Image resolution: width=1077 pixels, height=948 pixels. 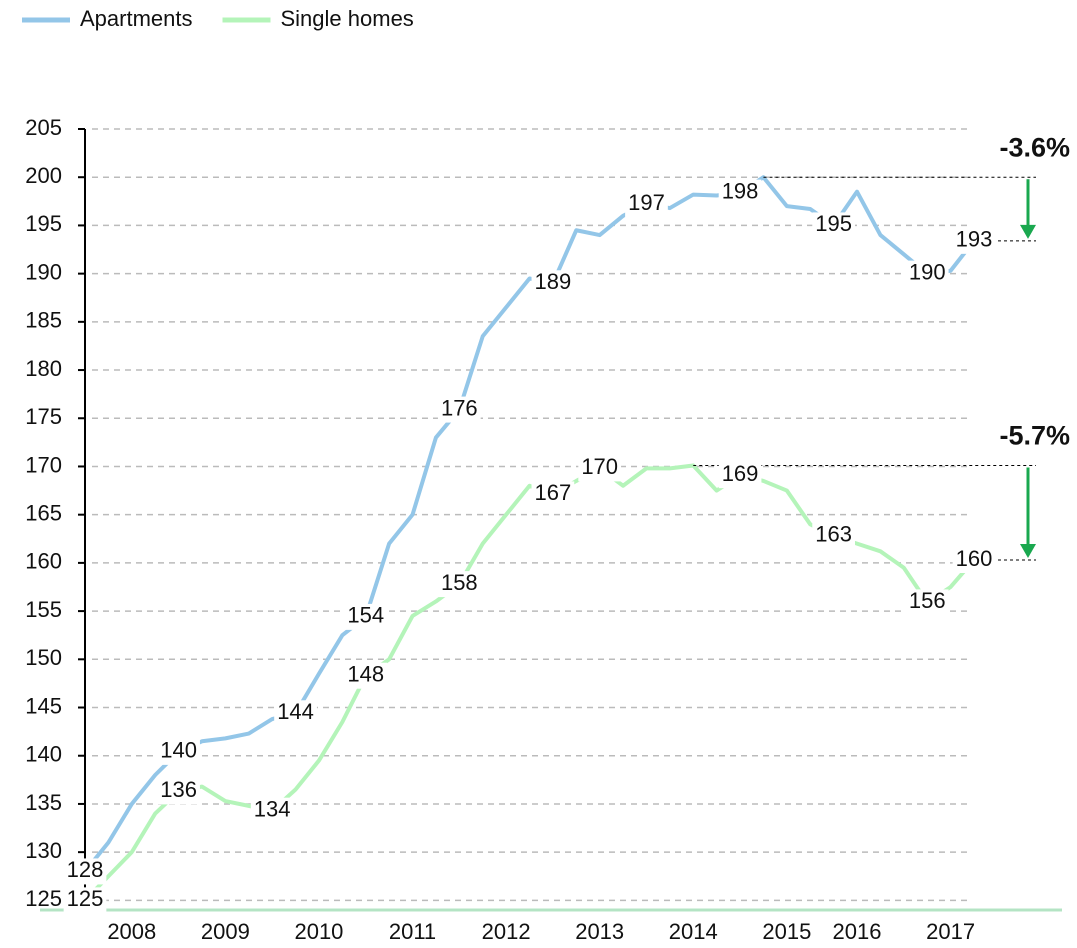 I want to click on value-label: 156, so click(x=927, y=600).